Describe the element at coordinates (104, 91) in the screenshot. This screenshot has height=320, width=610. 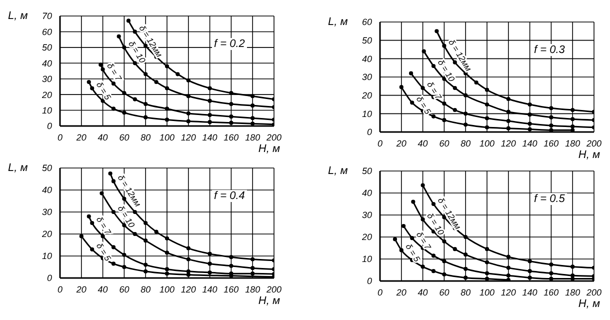
I see `text: δ = 5` at that location.